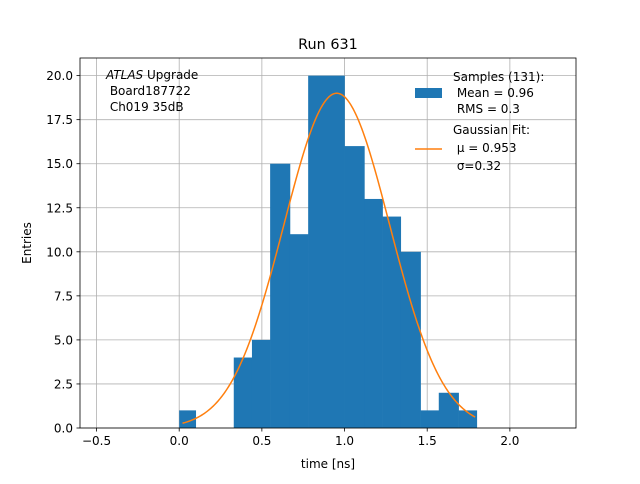 The height and width of the screenshot is (484, 640). What do you see at coordinates (509, 441) in the screenshot?
I see `x-tick-label: 2.0` at bounding box center [509, 441].